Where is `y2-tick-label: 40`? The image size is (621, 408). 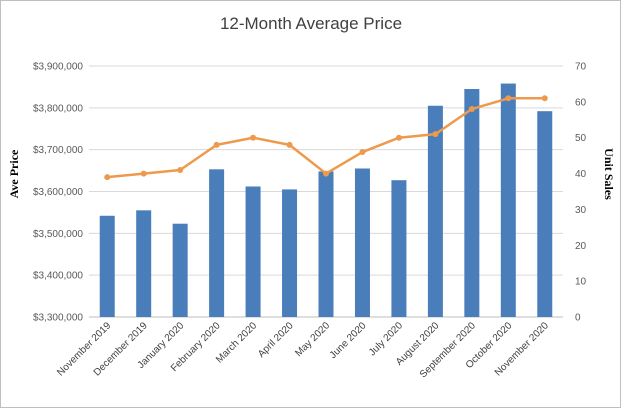
y2-tick-label: 40 is located at coordinates (581, 174).